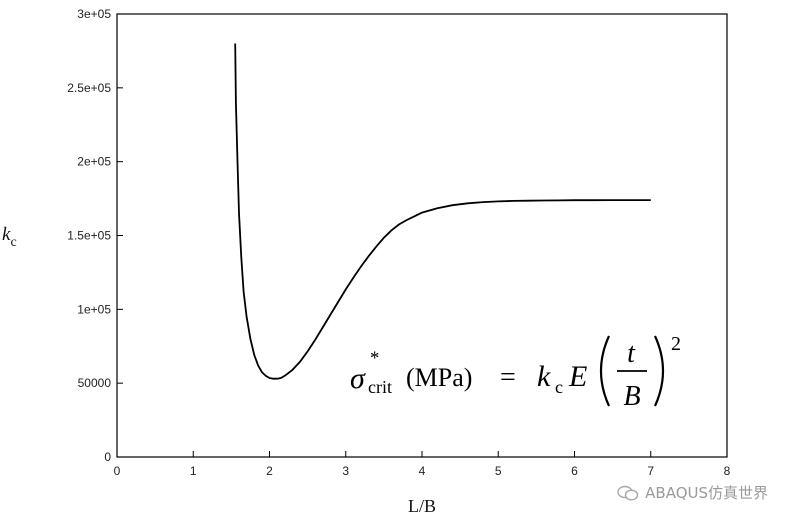 Image resolution: width=794 pixels, height=525 pixels. Describe the element at coordinates (94, 14) in the screenshot. I see `y-tick-label: 3e+05` at that location.